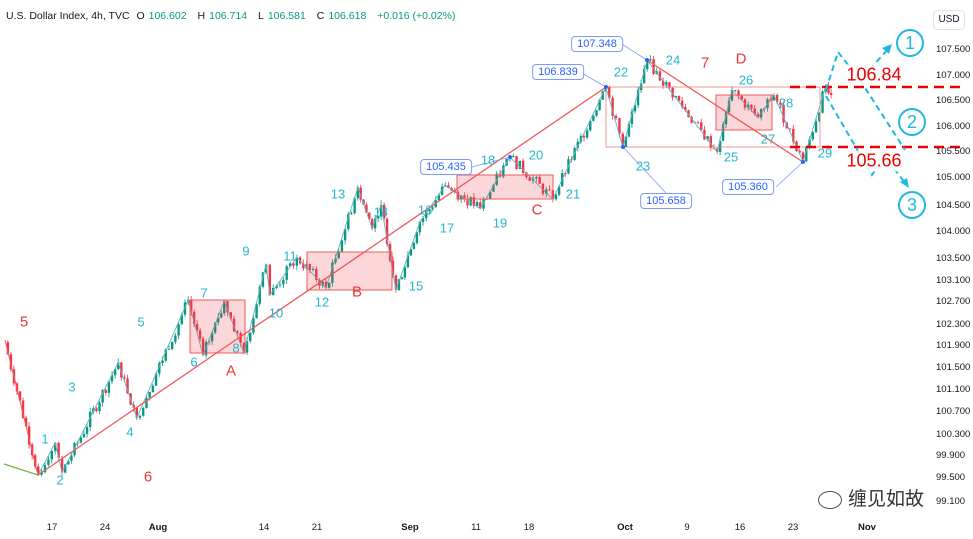  What do you see at coordinates (895, 116) in the screenshot?
I see `scenario-arrowheads` at bounding box center [895, 116].